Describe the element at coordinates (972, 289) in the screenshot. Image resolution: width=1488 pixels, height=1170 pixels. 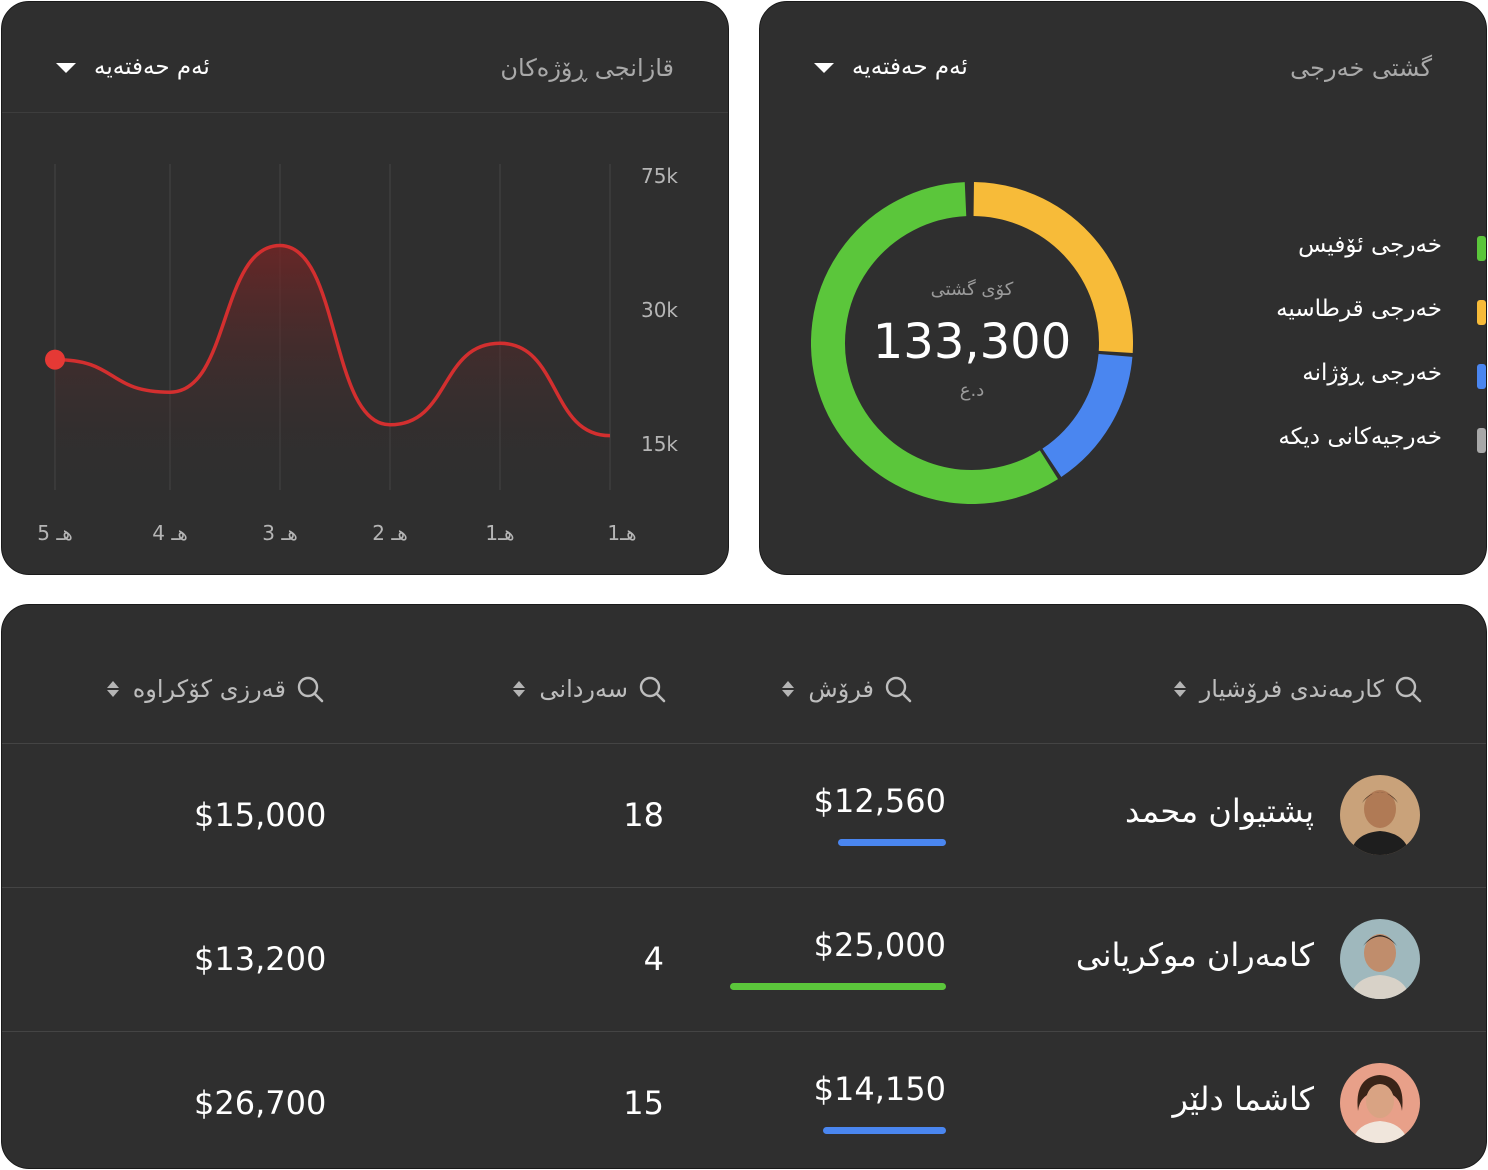
I see `total-caption: کۆی گشتی` at that location.